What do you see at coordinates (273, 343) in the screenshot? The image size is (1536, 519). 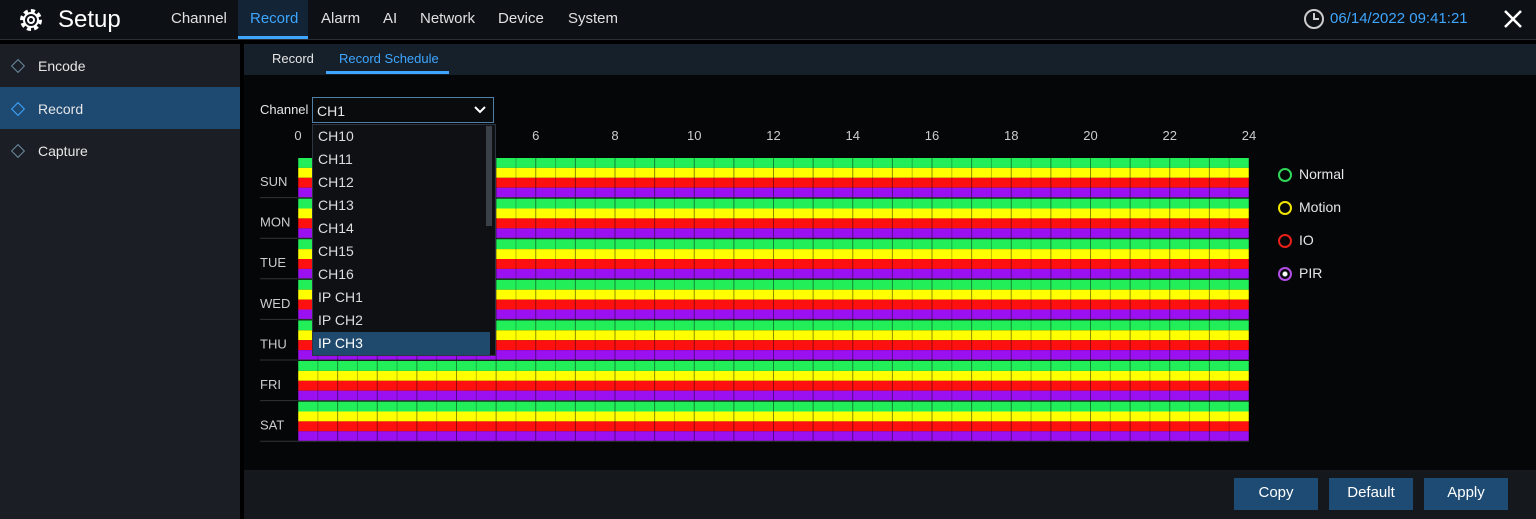 I see `day-label: THU` at bounding box center [273, 343].